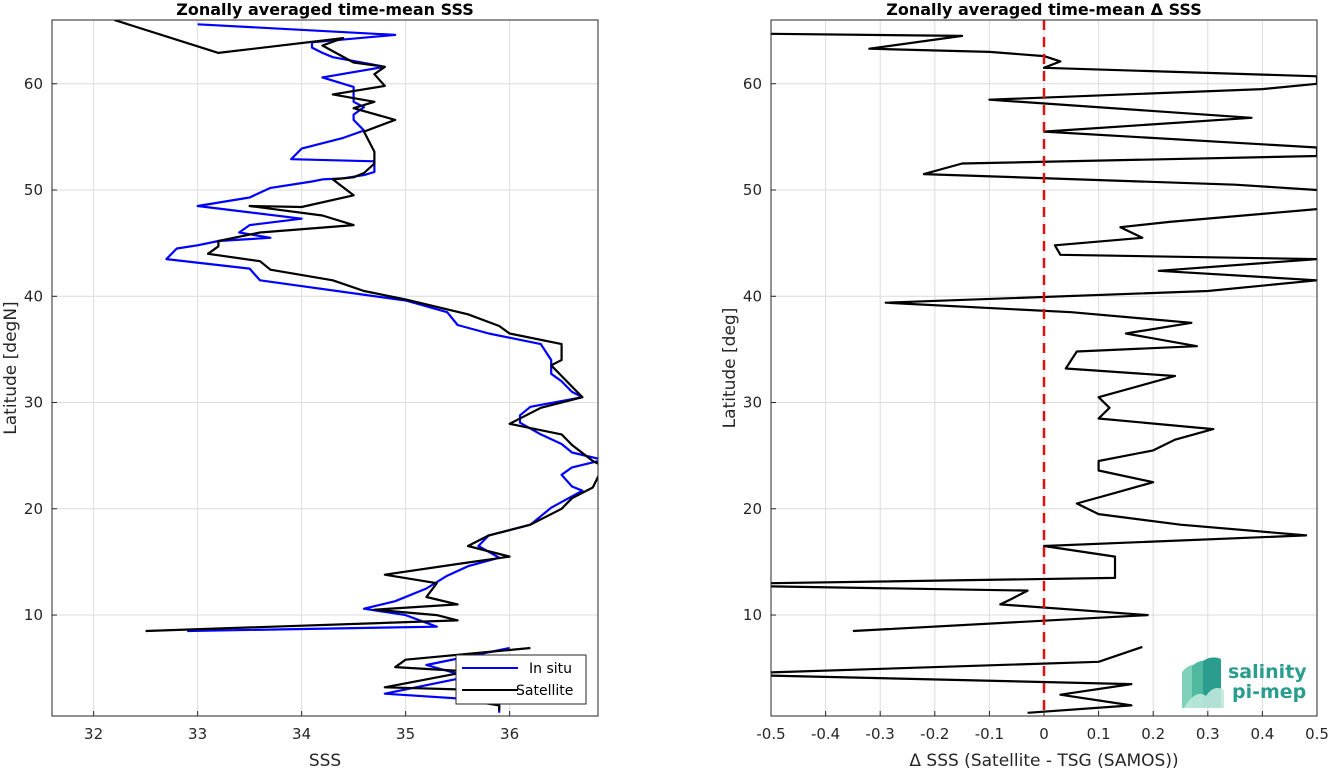  Describe the element at coordinates (1267, 672) in the screenshot. I see `logo-text-salinity: salinity` at that location.